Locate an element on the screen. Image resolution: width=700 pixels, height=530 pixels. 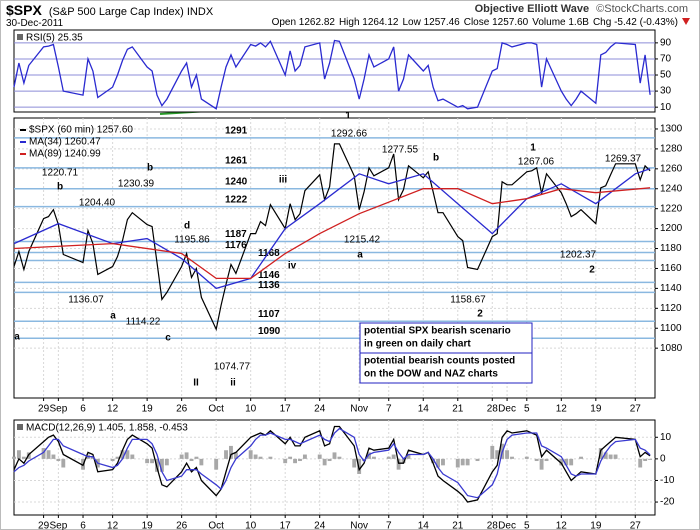
x-tick-label: 10 is located at coordinates (251, 525).